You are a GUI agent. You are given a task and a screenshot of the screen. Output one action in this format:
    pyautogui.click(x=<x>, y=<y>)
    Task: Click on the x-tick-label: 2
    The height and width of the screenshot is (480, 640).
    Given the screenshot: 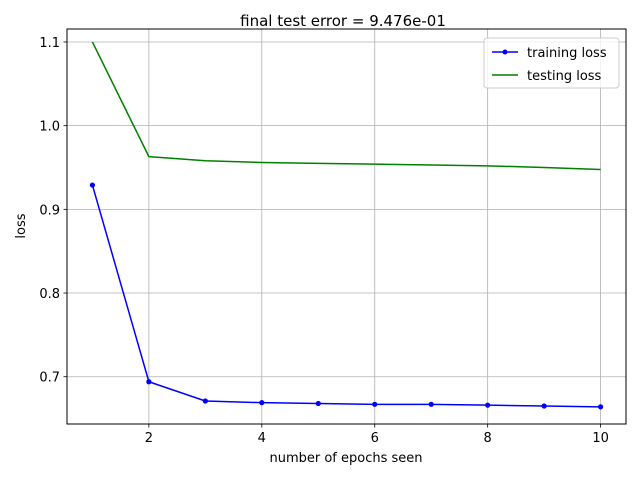 What is the action you would take?
    pyautogui.click(x=149, y=438)
    